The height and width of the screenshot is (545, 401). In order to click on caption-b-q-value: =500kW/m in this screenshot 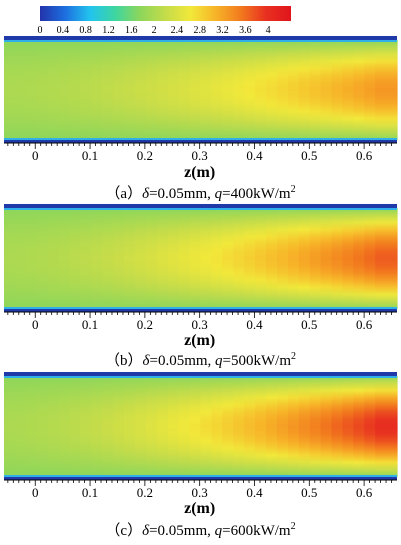, I will do `click(256, 361)`.